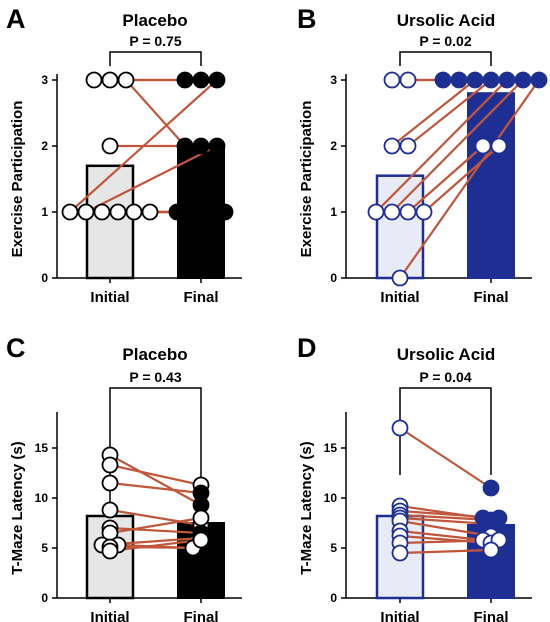 The height and width of the screenshot is (622, 550). What do you see at coordinates (109, 297) in the screenshot?
I see `panel-a-x-label-initial: Initial` at bounding box center [109, 297].